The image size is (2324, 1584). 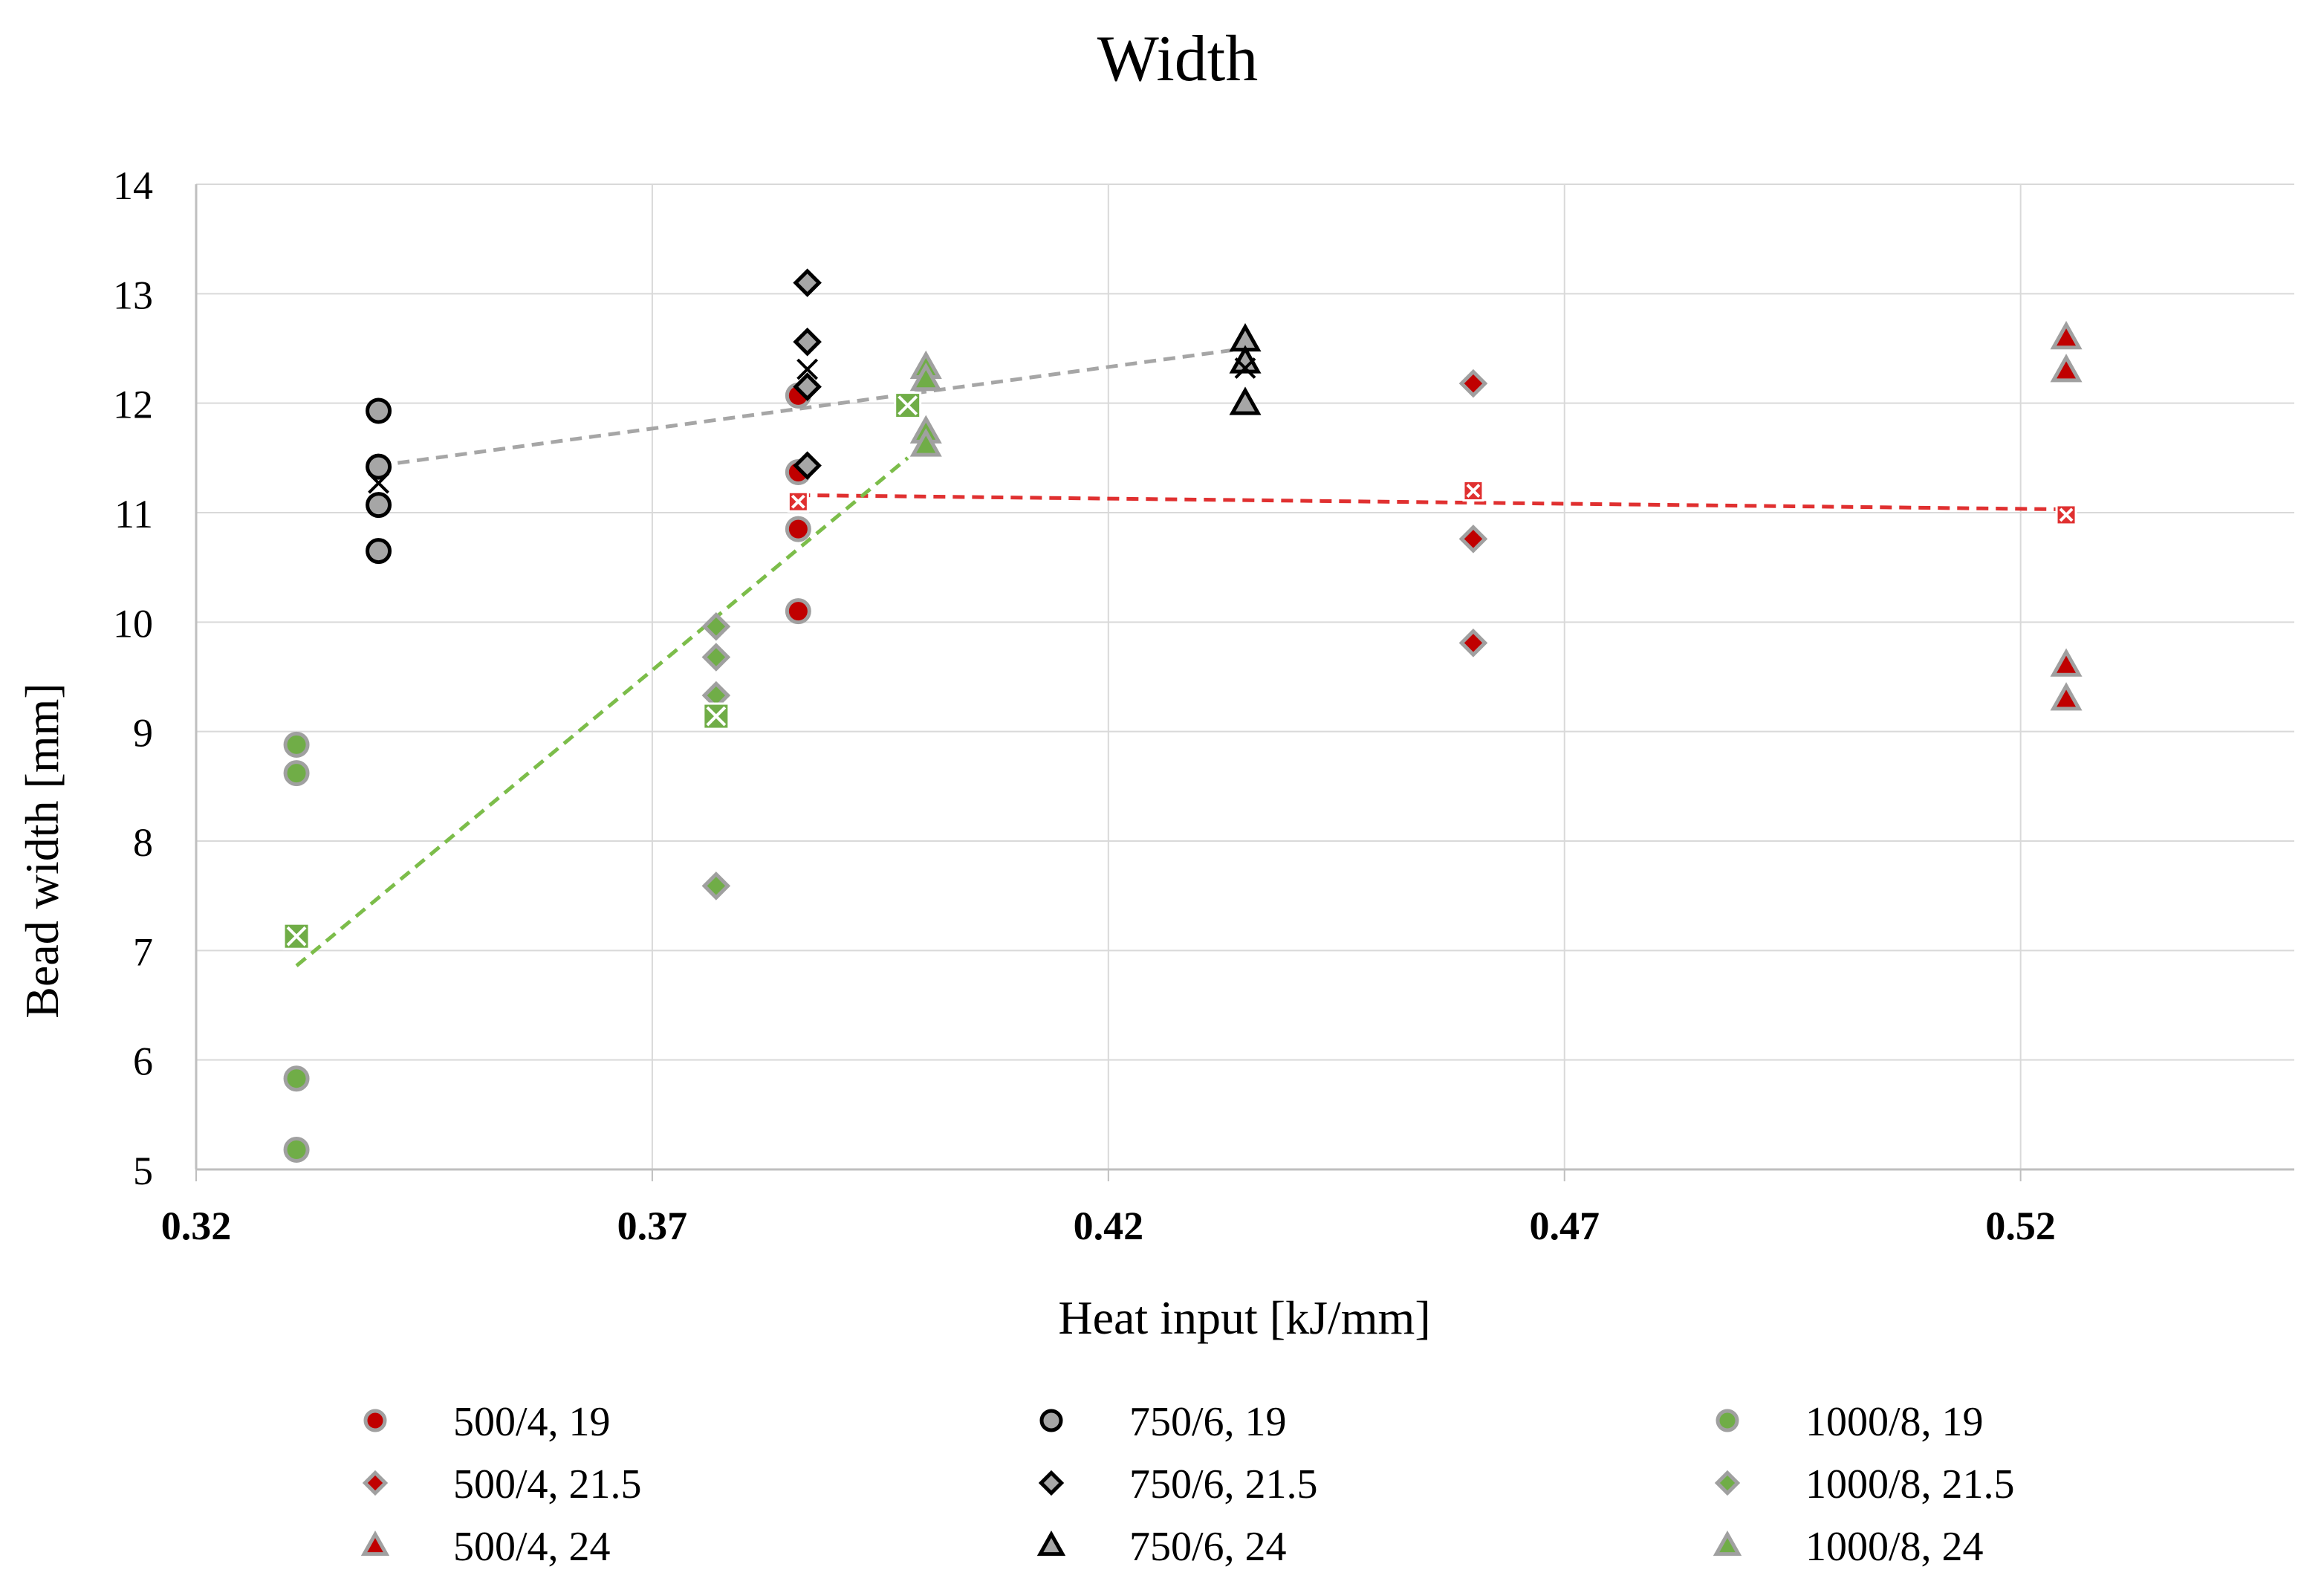 I want to click on legend-label: 1000/8, 21.5, so click(x=1910, y=1484).